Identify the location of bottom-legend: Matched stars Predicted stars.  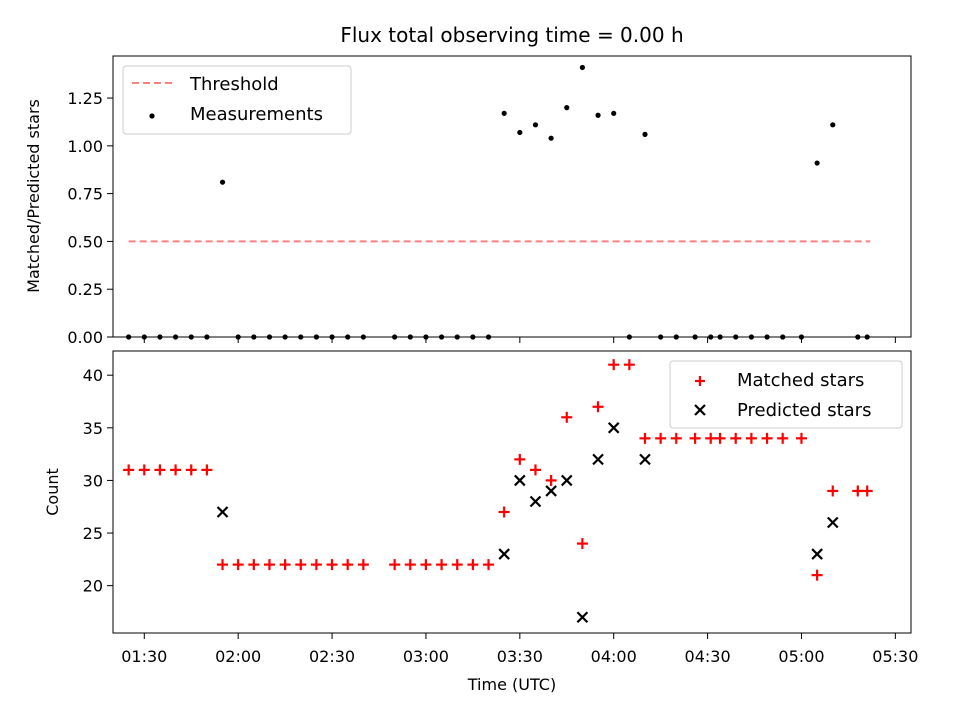
(786, 394).